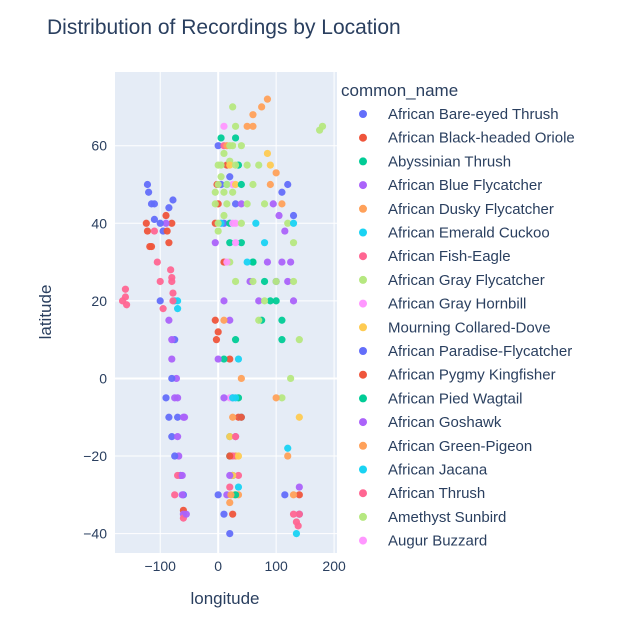  What do you see at coordinates (430, 422) in the screenshot?
I see `legend-item: African Goshawk` at bounding box center [430, 422].